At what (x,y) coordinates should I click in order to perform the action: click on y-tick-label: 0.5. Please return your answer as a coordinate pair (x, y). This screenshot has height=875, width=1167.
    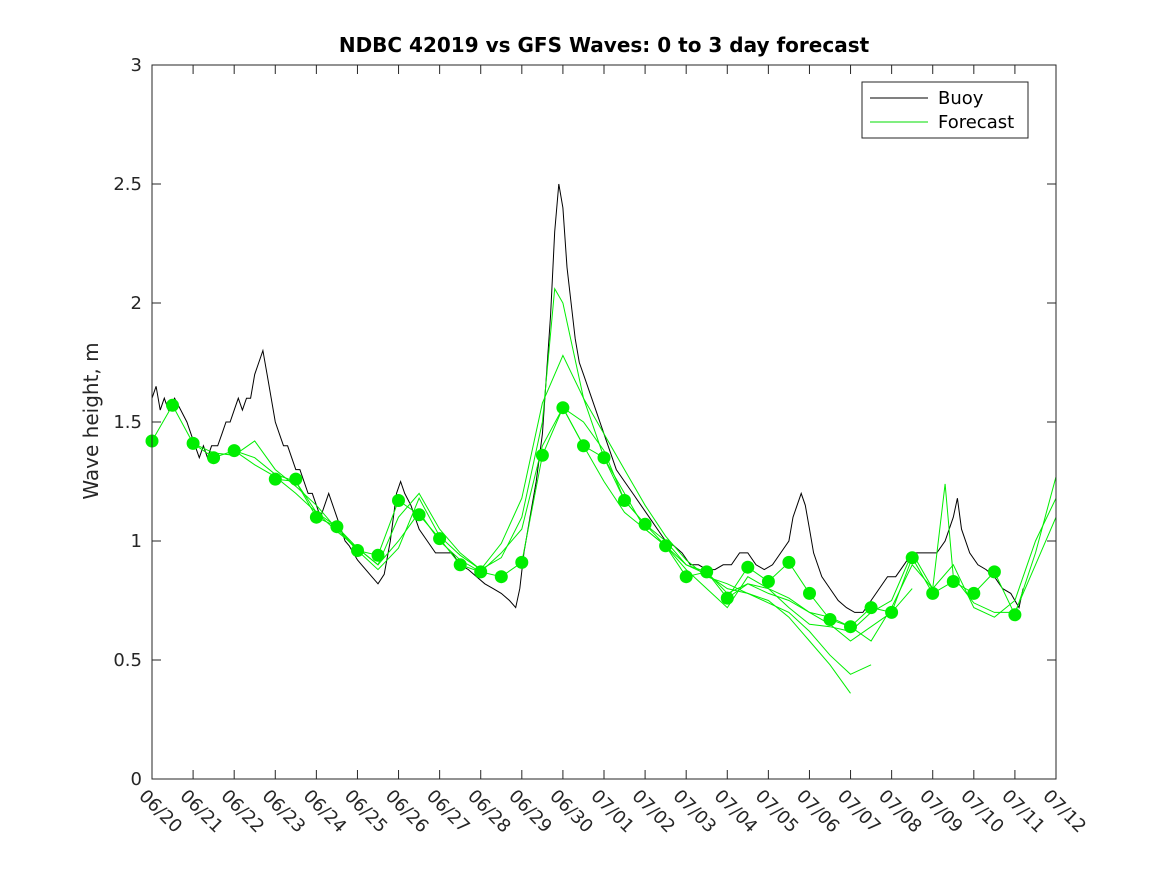
    Looking at the image, I should click on (127, 660).